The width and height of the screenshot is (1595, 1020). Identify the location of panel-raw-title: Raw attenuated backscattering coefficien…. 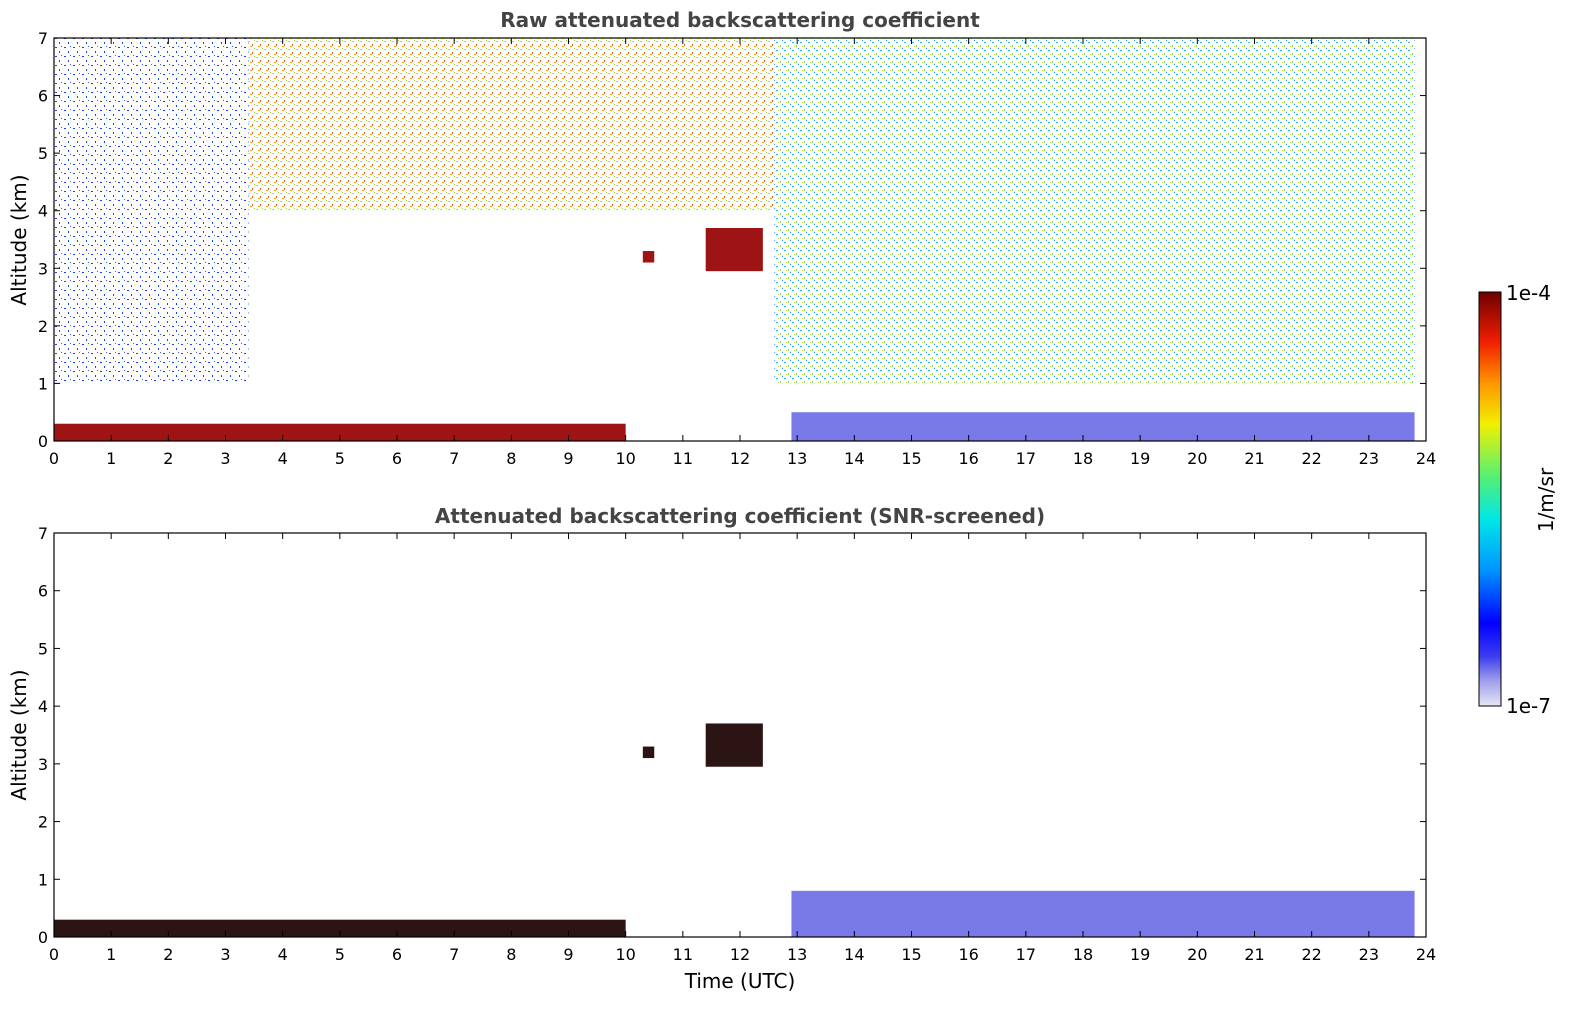
(740, 20).